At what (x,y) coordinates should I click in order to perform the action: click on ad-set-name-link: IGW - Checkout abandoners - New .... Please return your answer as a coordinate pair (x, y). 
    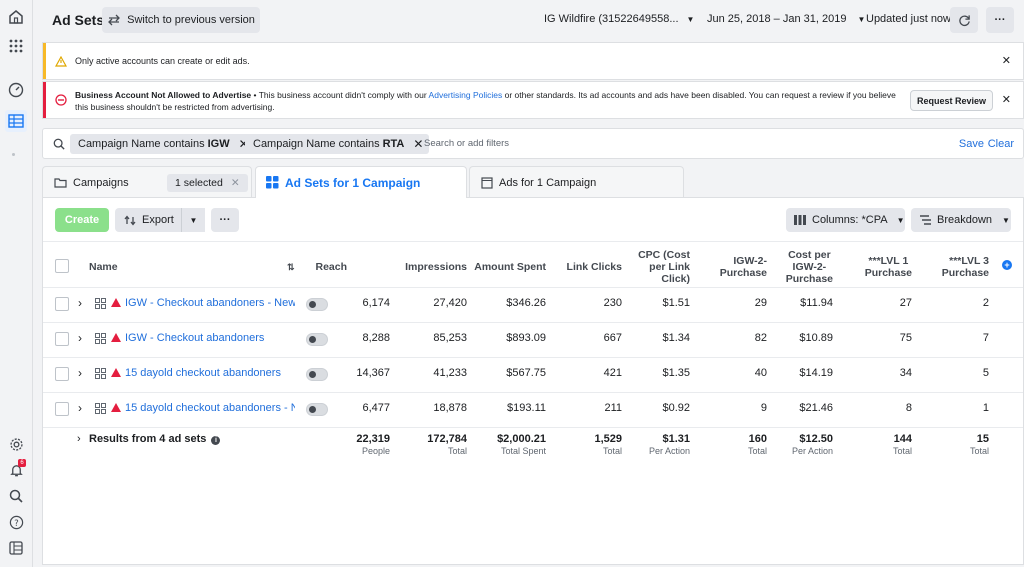
    Looking at the image, I should click on (210, 303).